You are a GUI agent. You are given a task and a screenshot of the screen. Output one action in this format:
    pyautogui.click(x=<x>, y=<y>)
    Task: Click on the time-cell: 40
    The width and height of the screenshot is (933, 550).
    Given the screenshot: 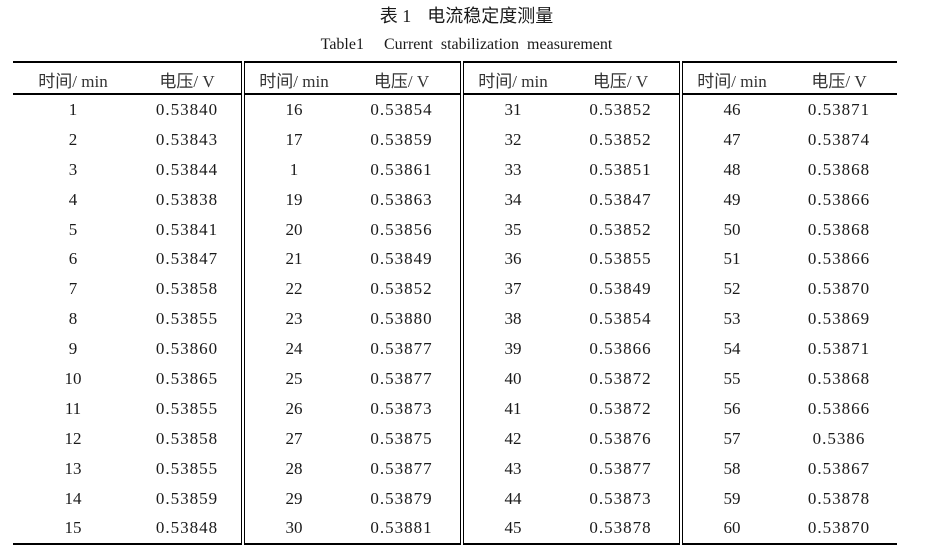 What is the action you would take?
    pyautogui.click(x=513, y=378)
    